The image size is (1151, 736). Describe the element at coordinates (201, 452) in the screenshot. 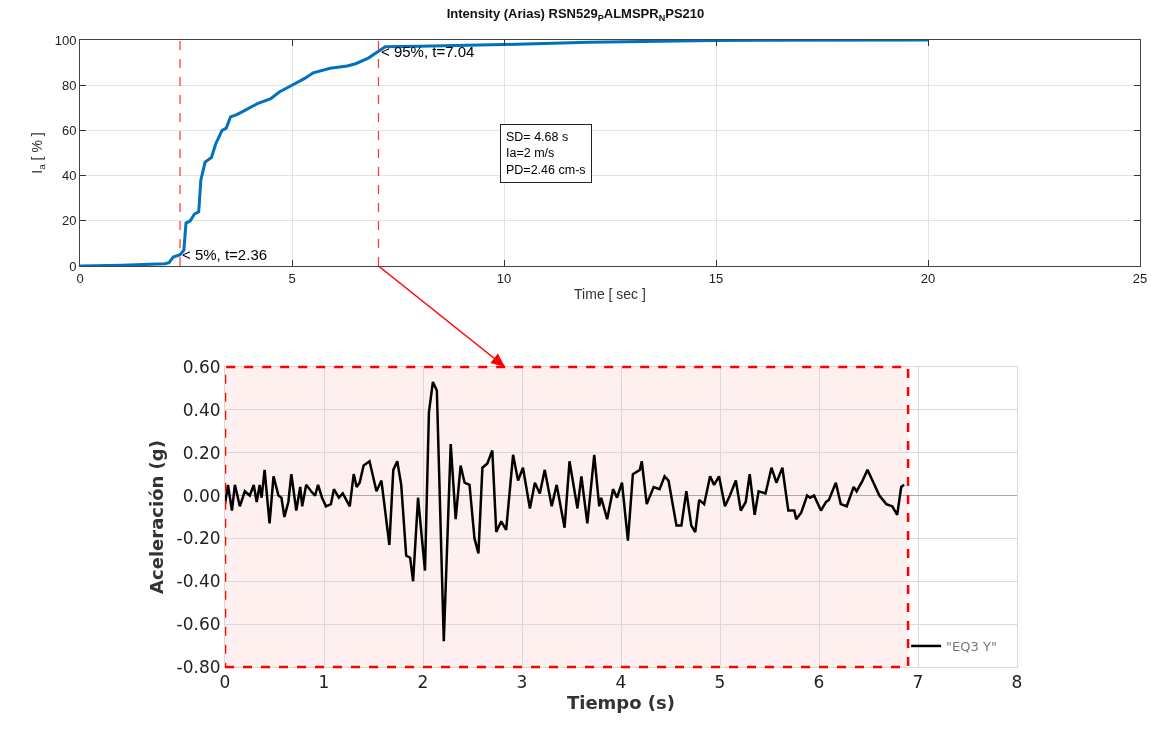

I see `y-tick-label: 0.20` at that location.